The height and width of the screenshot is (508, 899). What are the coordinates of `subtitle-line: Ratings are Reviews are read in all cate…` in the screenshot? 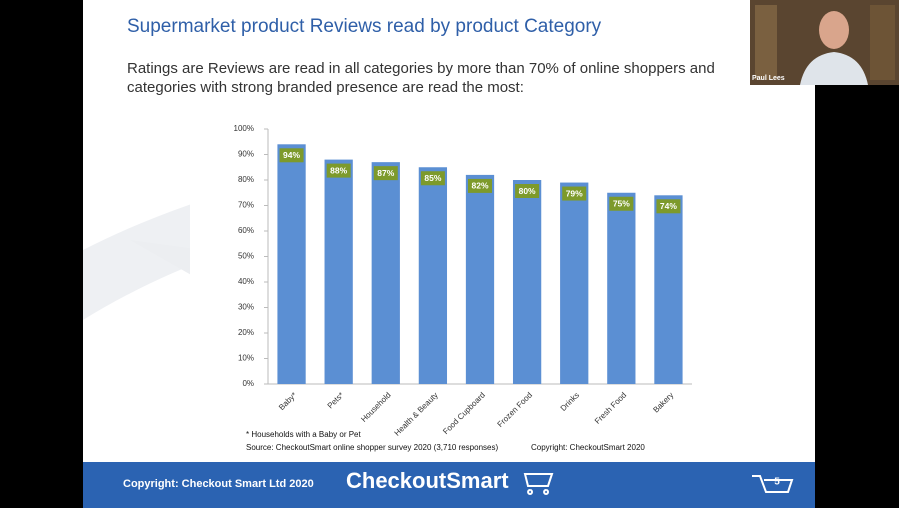 It's located at (421, 68).